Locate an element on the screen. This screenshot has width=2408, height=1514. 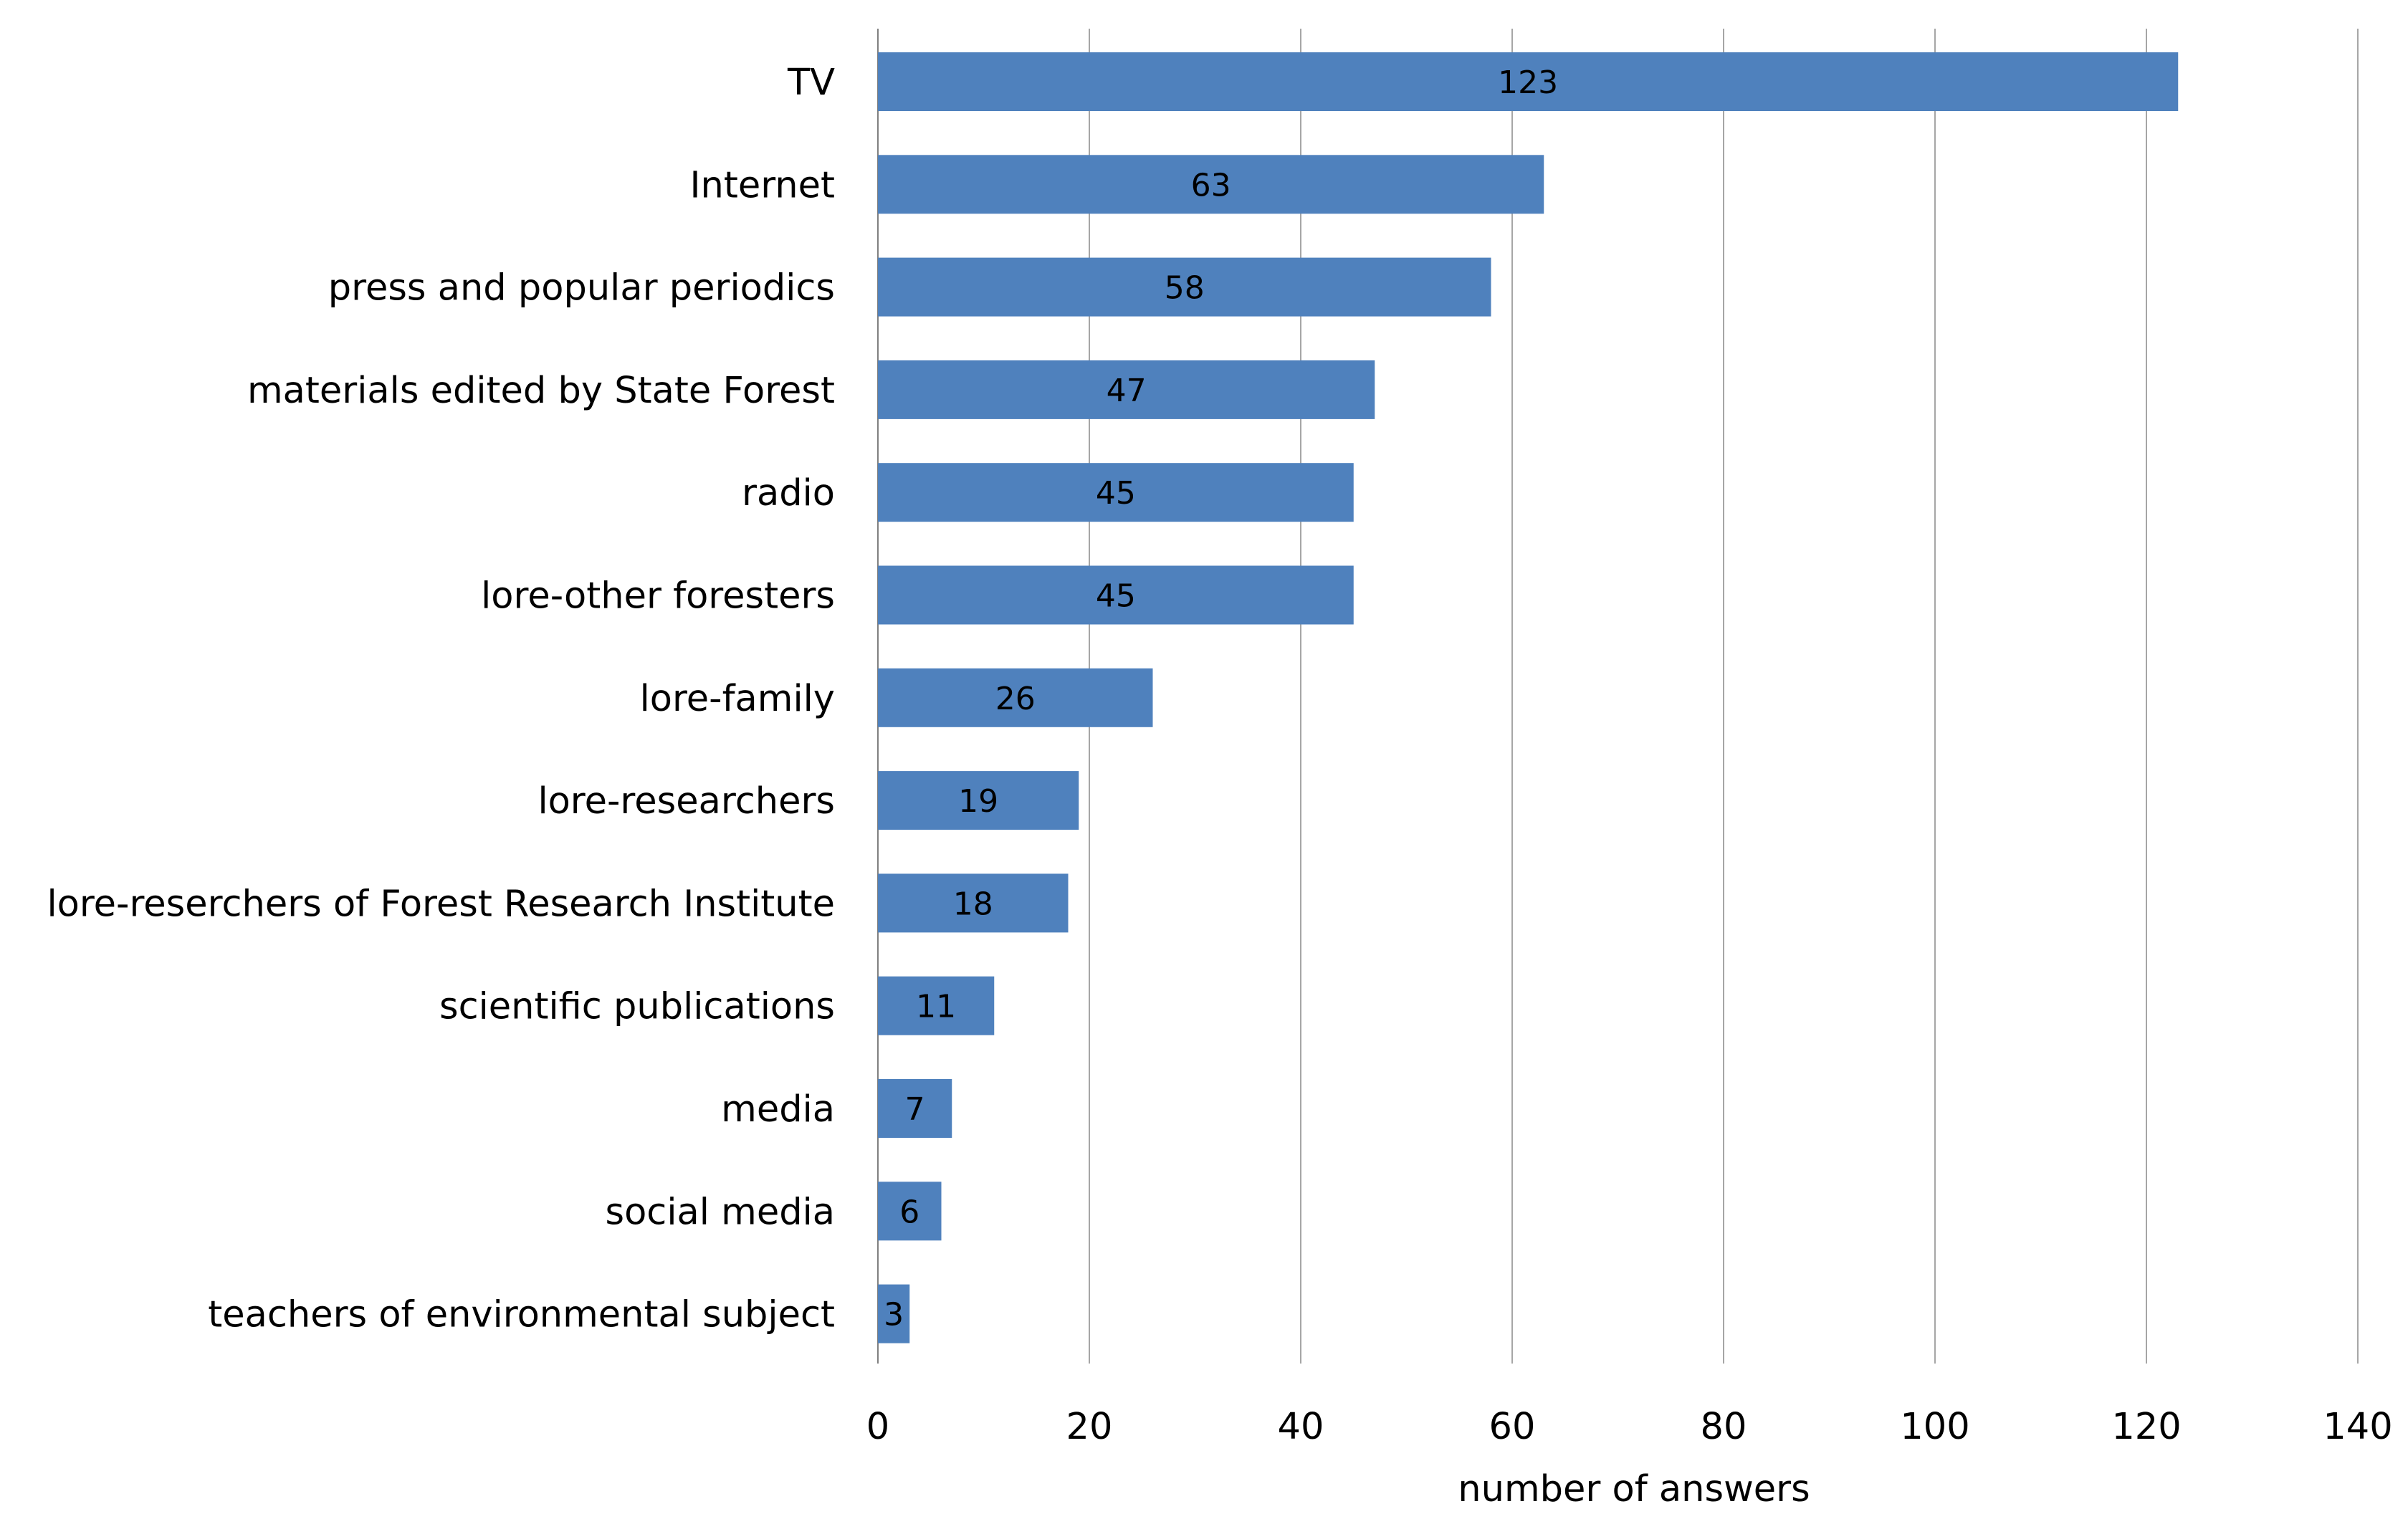
data-label: 18 is located at coordinates (973, 904).